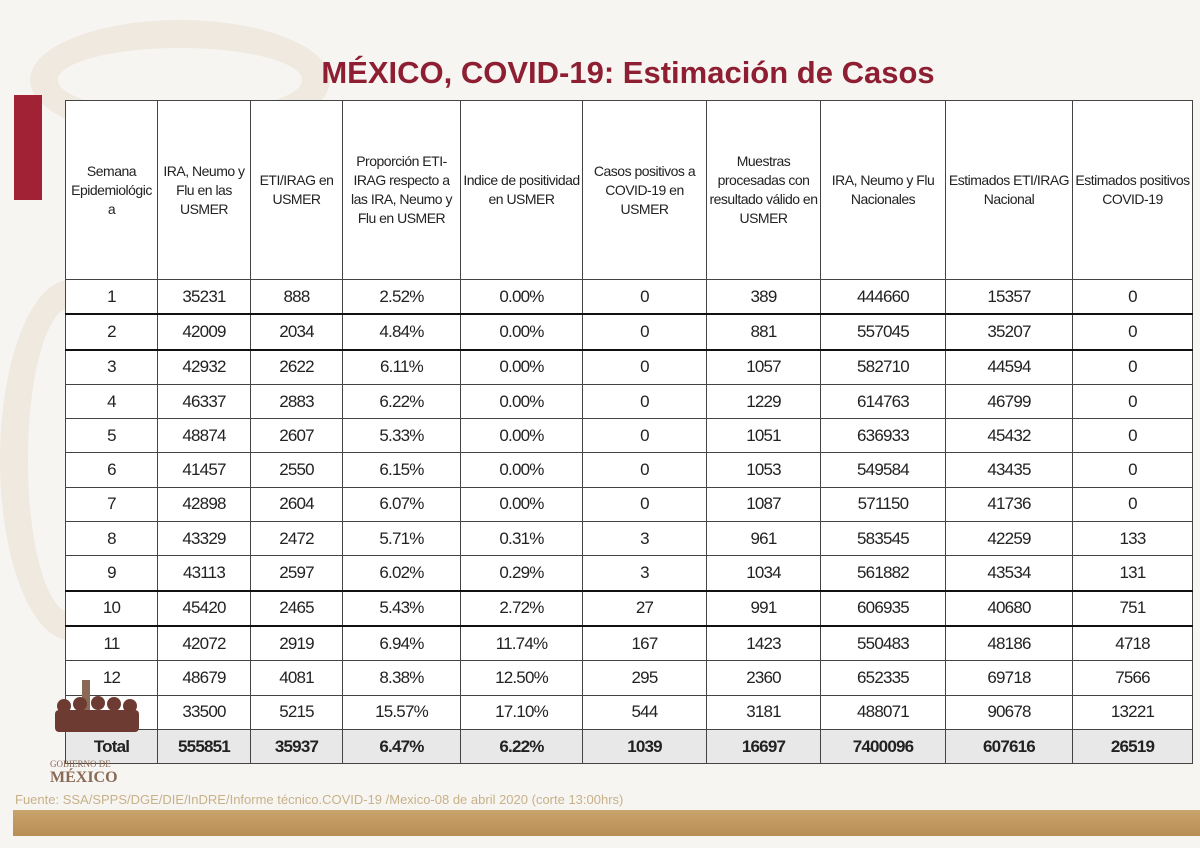 This screenshot has width=1200, height=848. Describe the element at coordinates (296, 678) in the screenshot. I see `table-cell: 4081` at that location.